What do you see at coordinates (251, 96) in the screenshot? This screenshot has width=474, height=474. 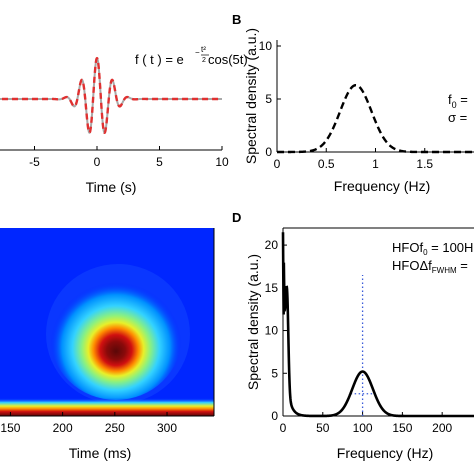 I see `panel-b-ylabel: Spectral density (a.u.)` at bounding box center [251, 96].